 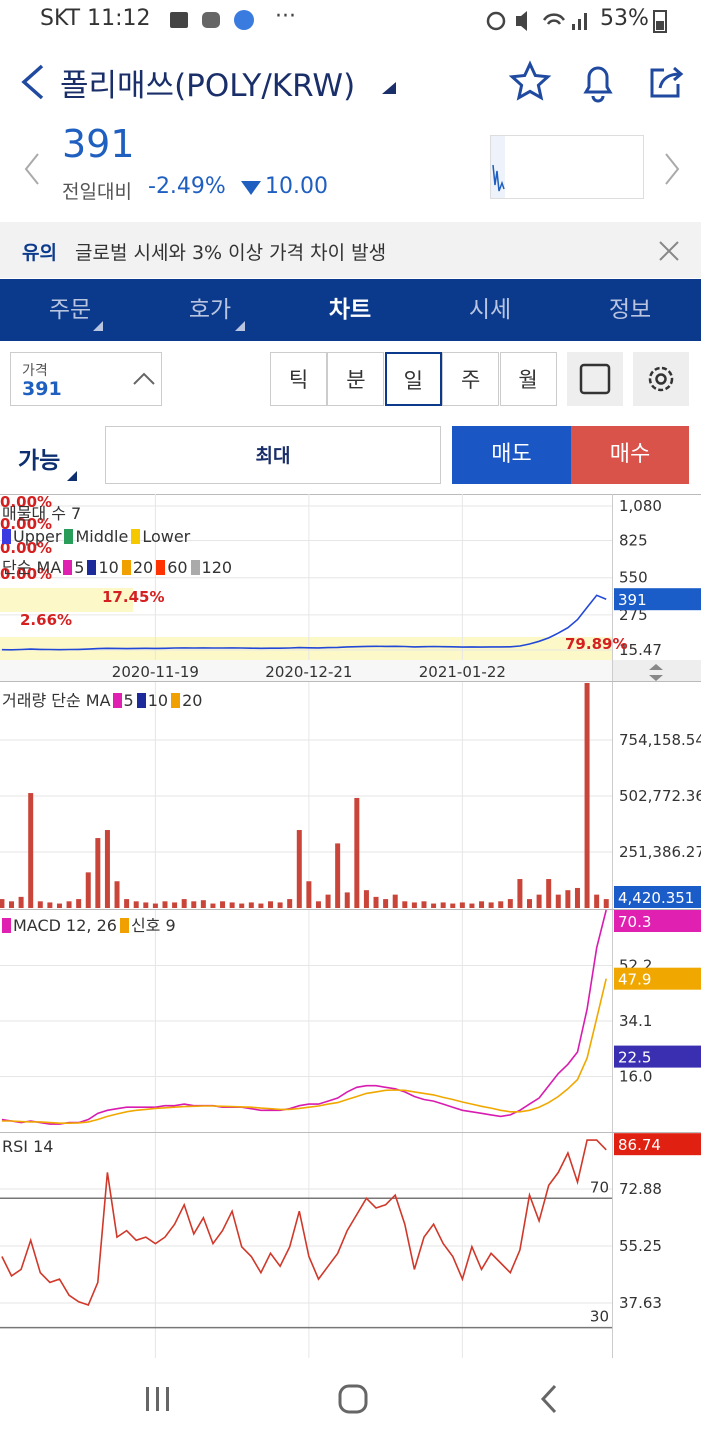 What do you see at coordinates (39, 253) in the screenshot?
I see `notice-tag: 유의` at bounding box center [39, 253].